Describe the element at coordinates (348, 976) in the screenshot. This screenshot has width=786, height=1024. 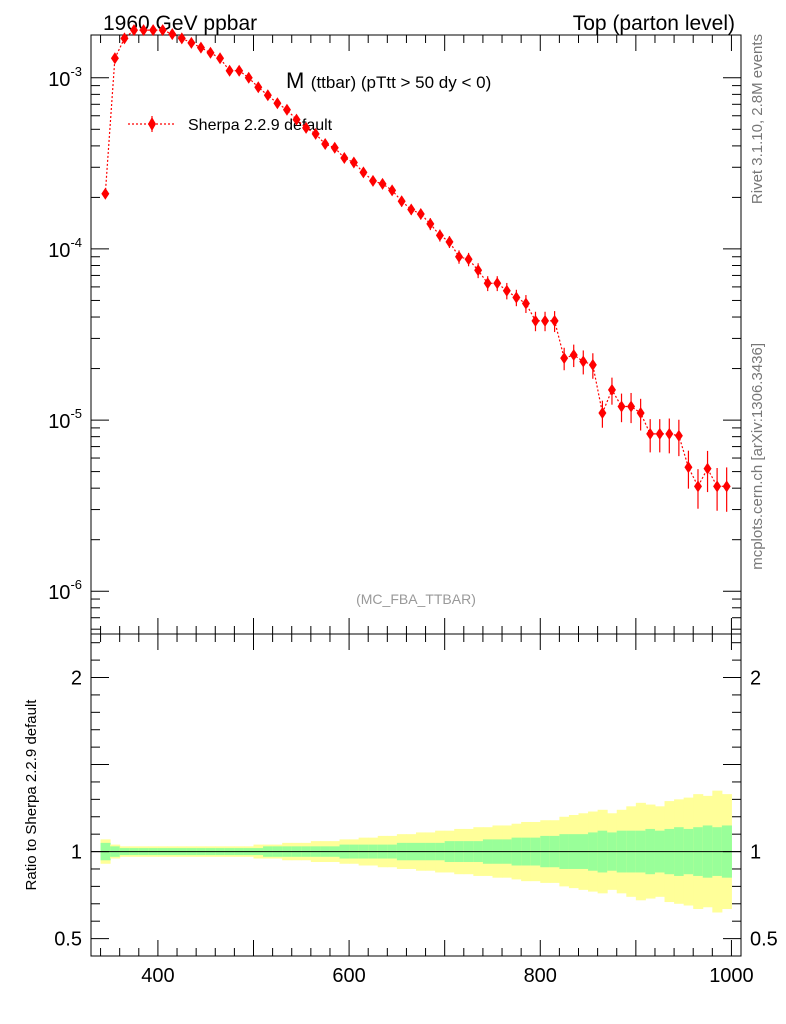
I see `x-tick-label: 600` at that location.